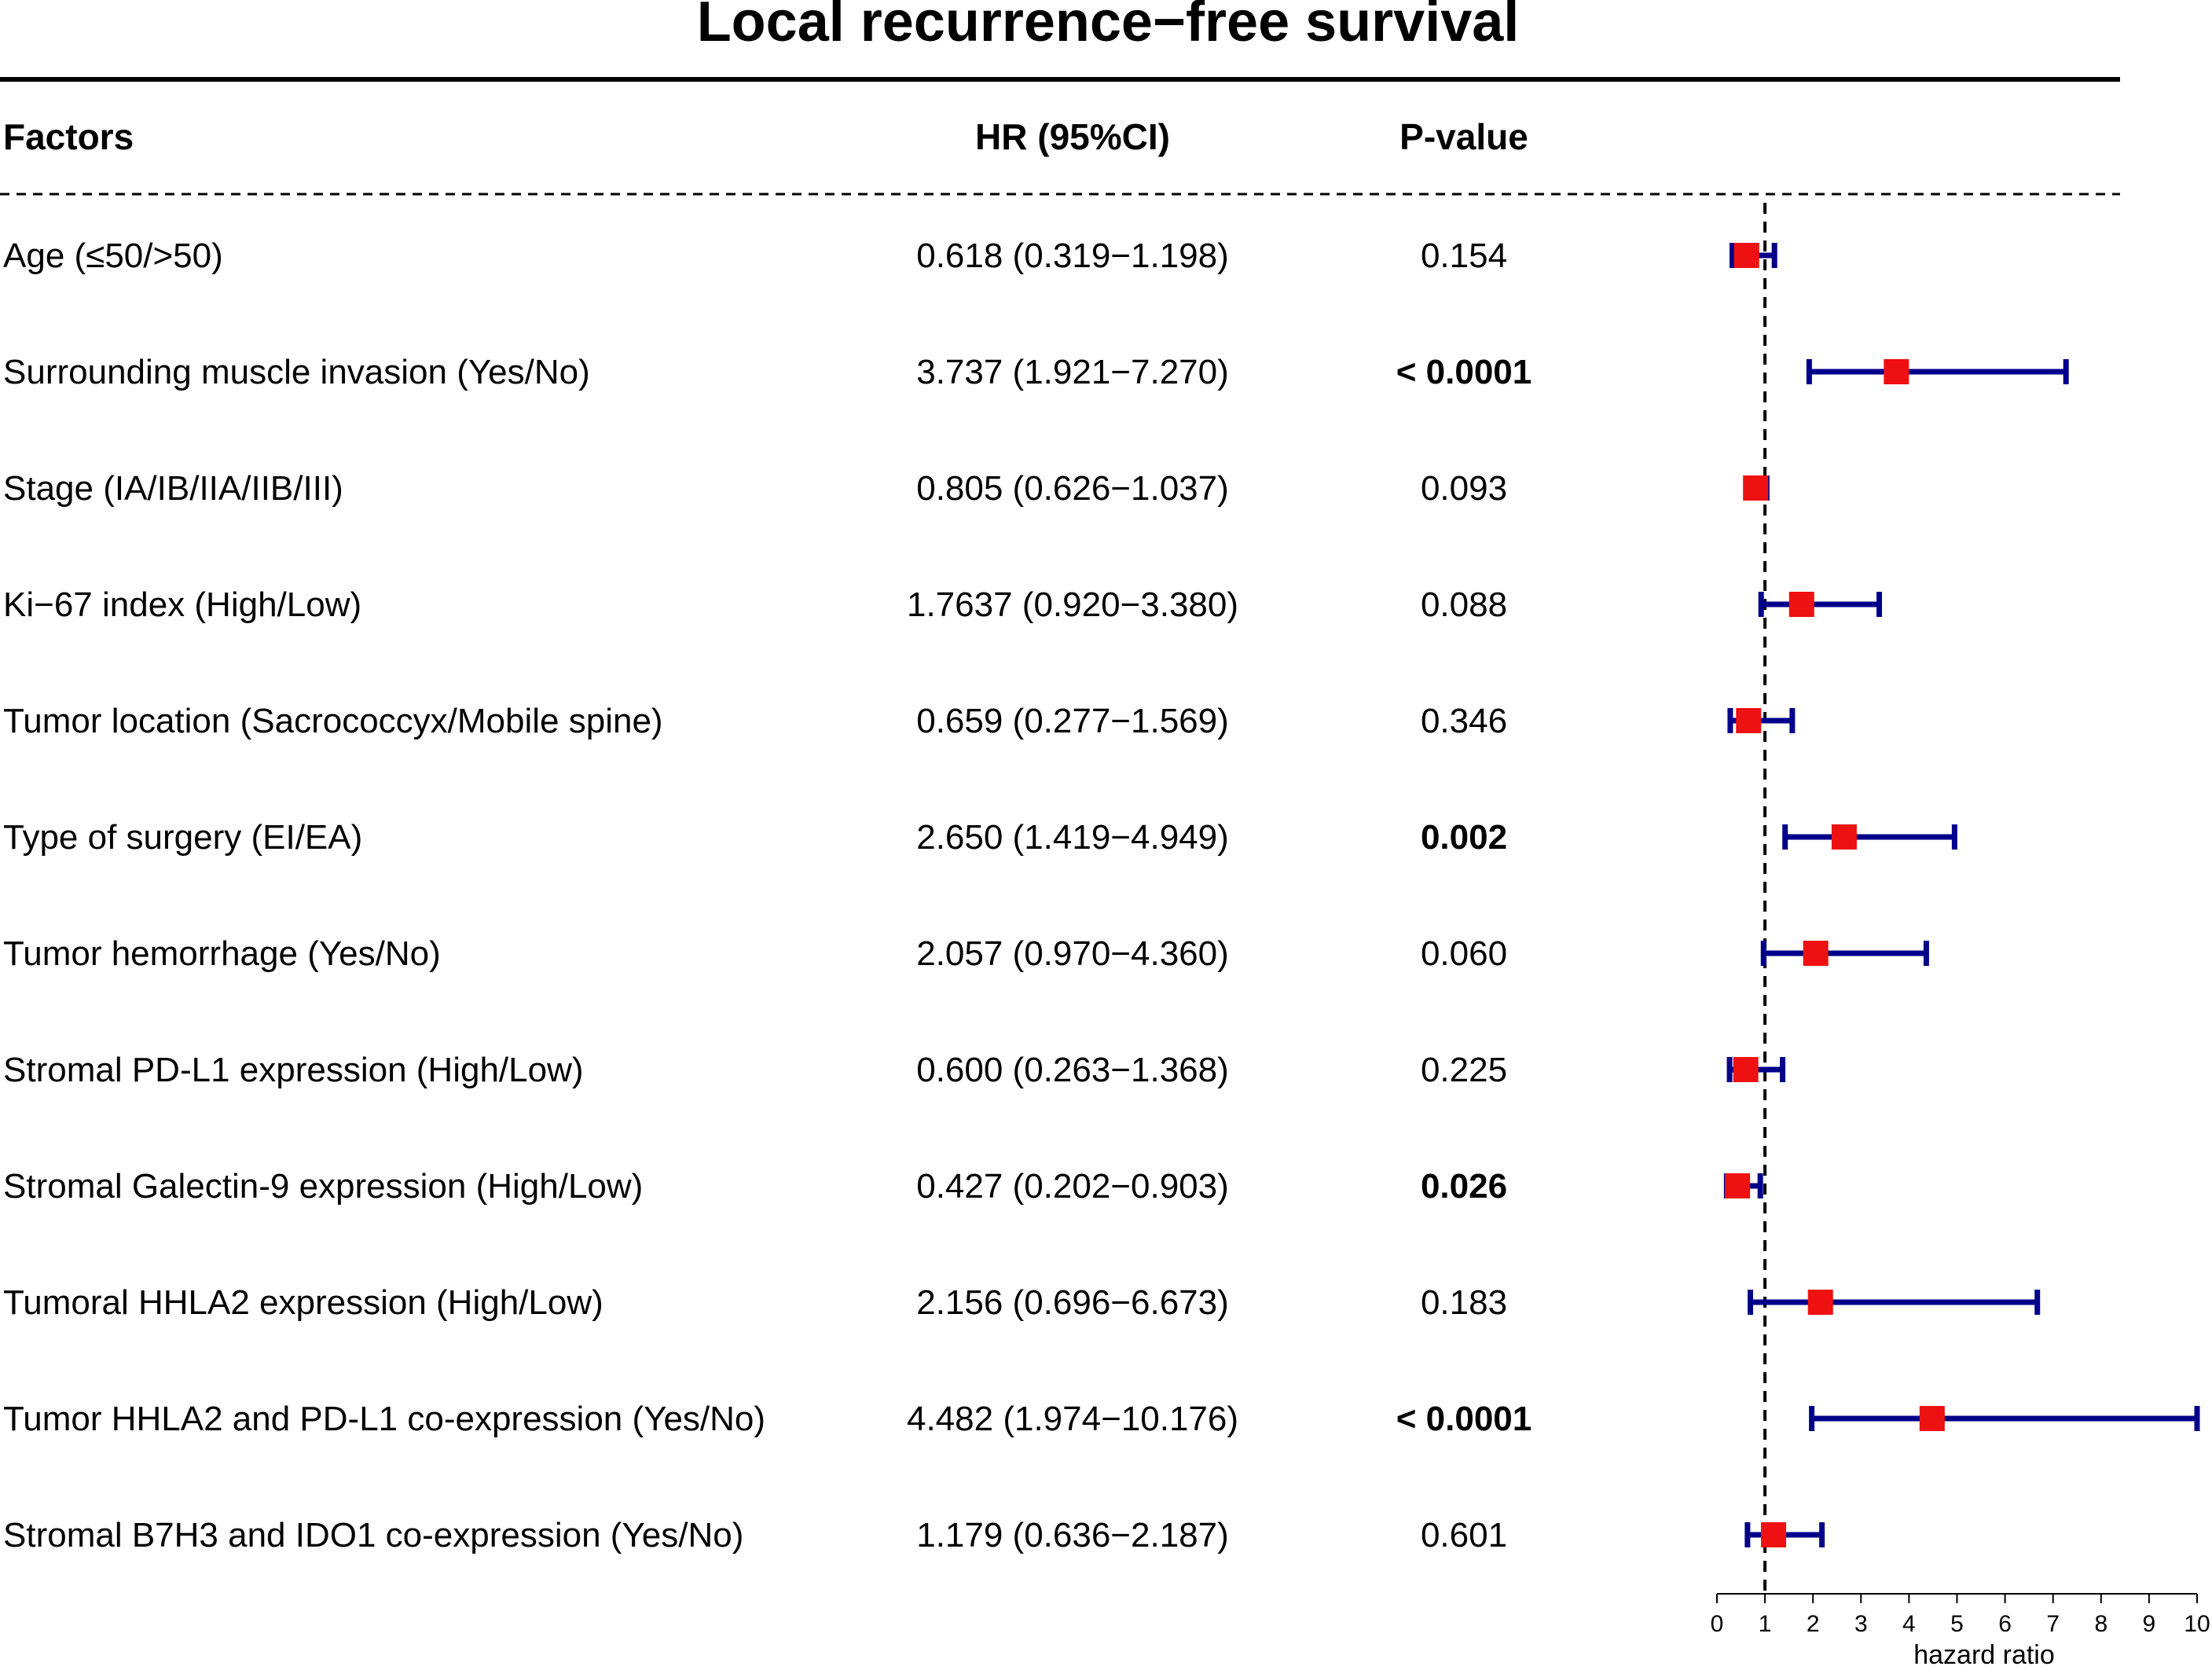  I want to click on x-tick-label: 8, so click(2100, 1624).